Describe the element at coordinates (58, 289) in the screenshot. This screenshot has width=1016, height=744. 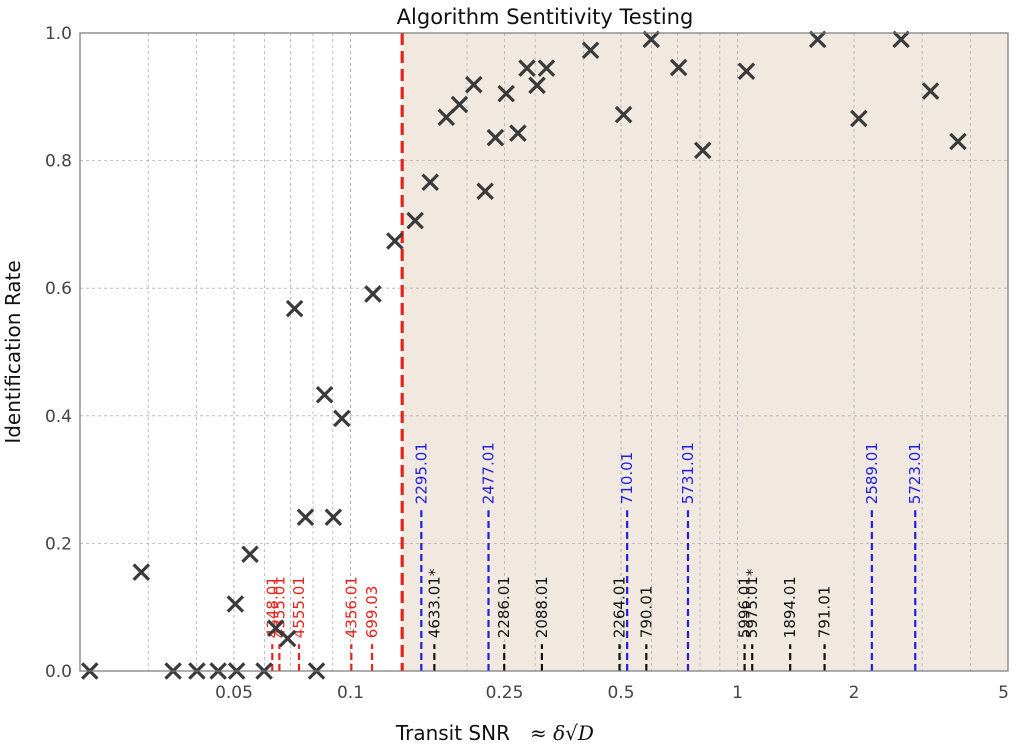
I see `y-tick-label: 0.6` at that location.